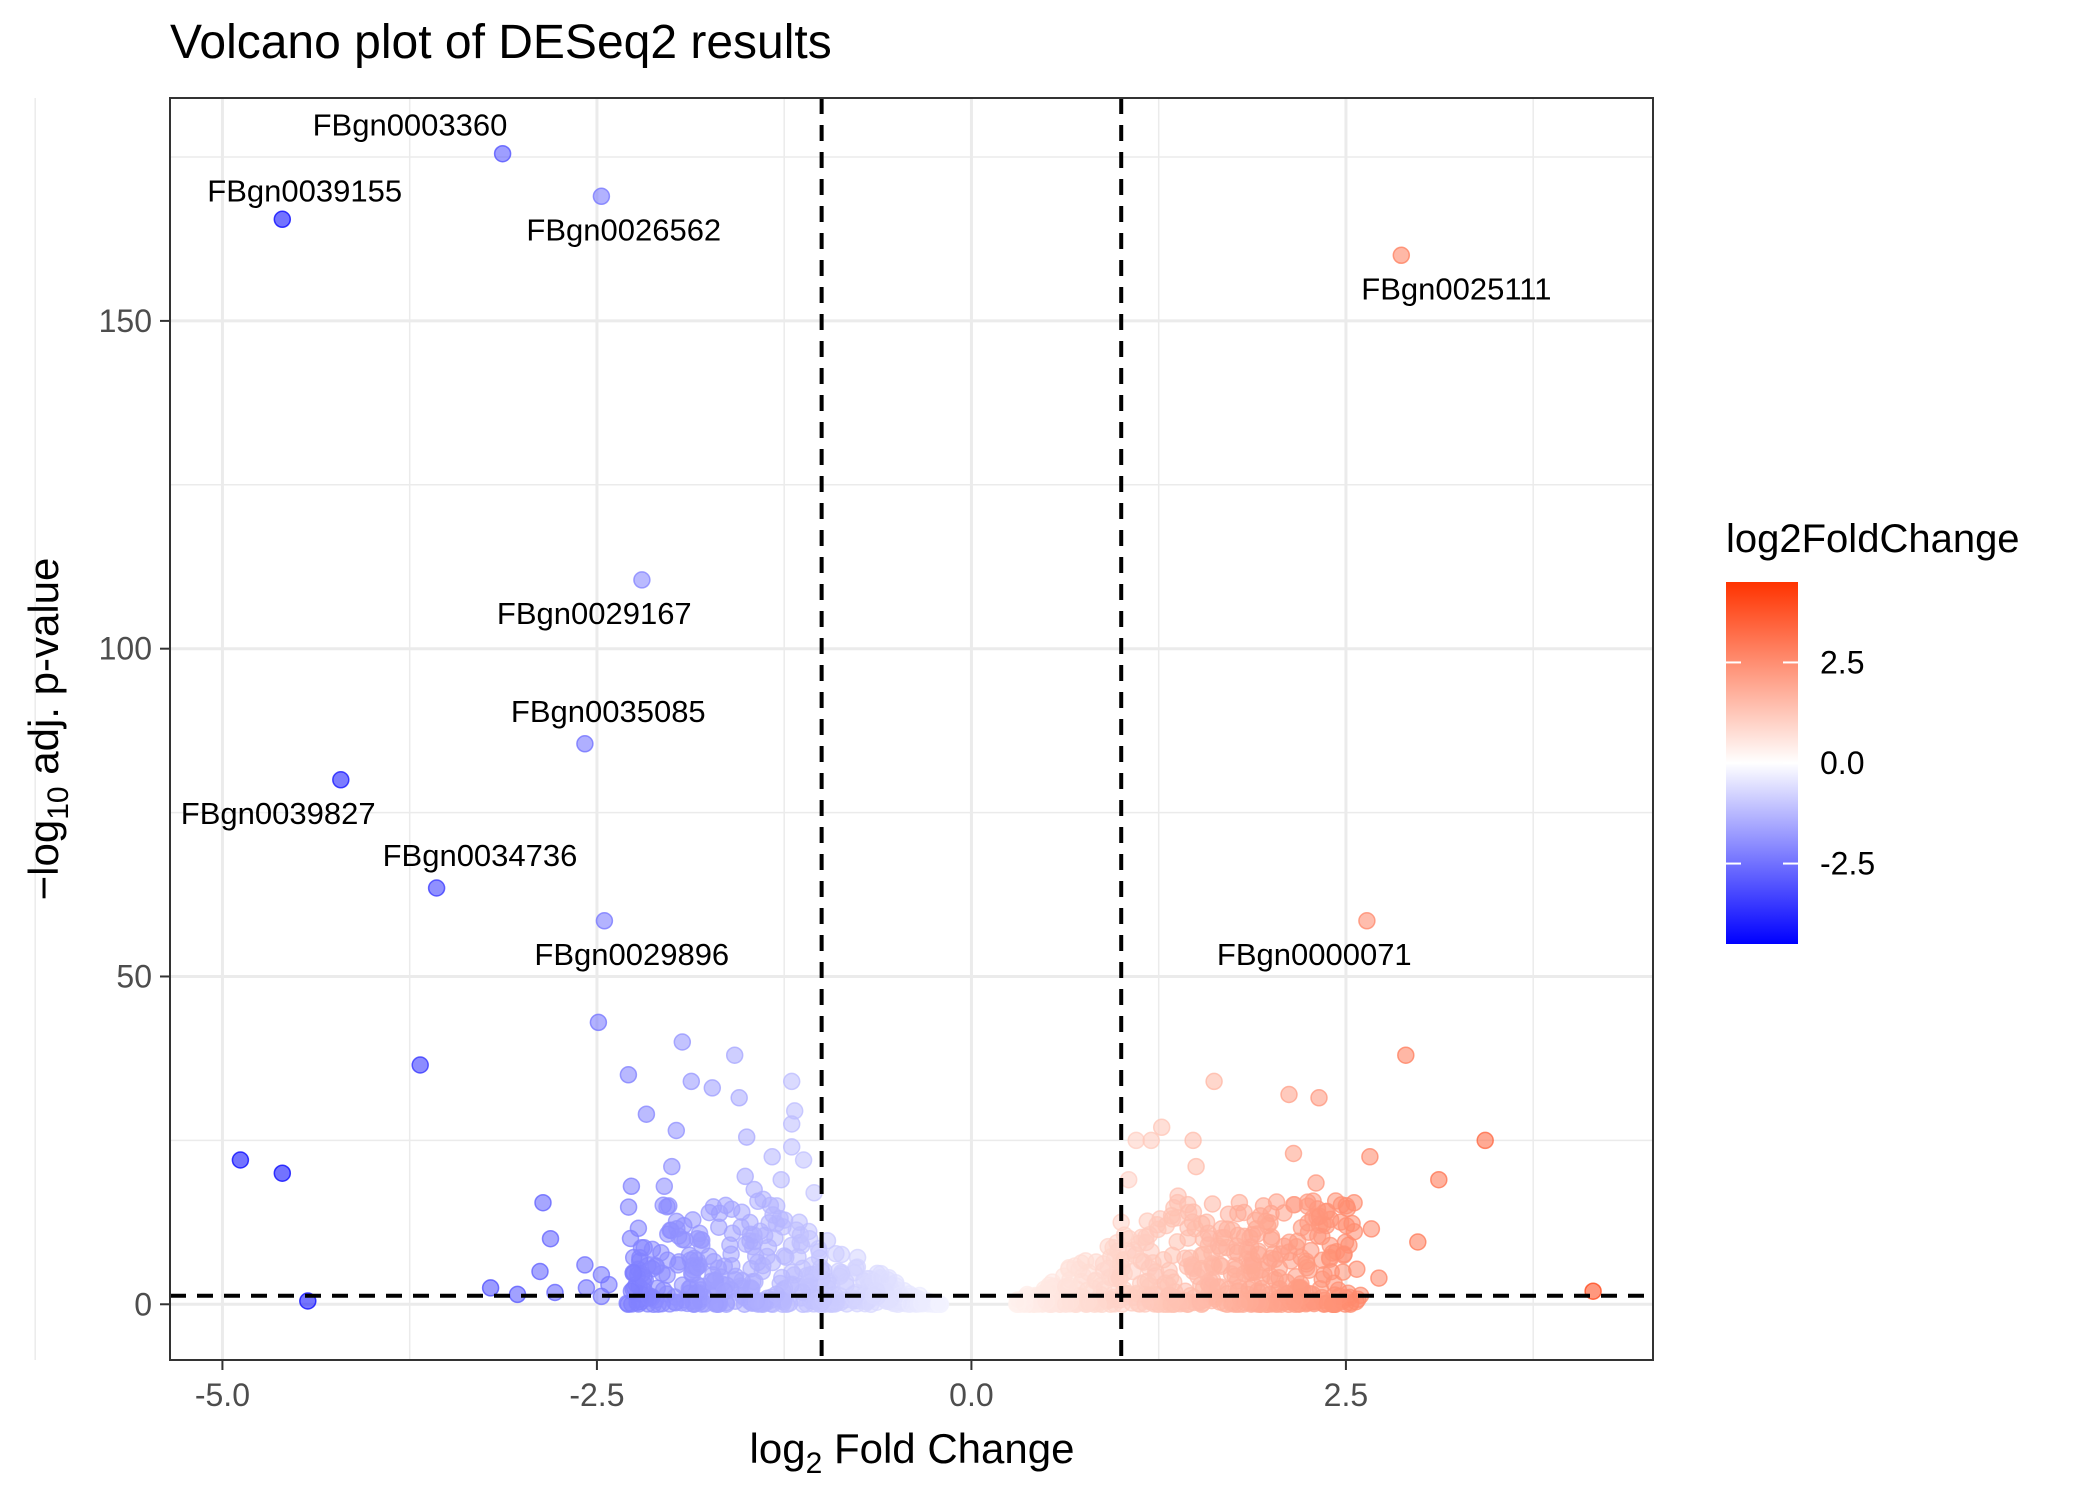 The image size is (2099, 1499). I want to click on x-tick-label: -2.5, so click(596, 1395).